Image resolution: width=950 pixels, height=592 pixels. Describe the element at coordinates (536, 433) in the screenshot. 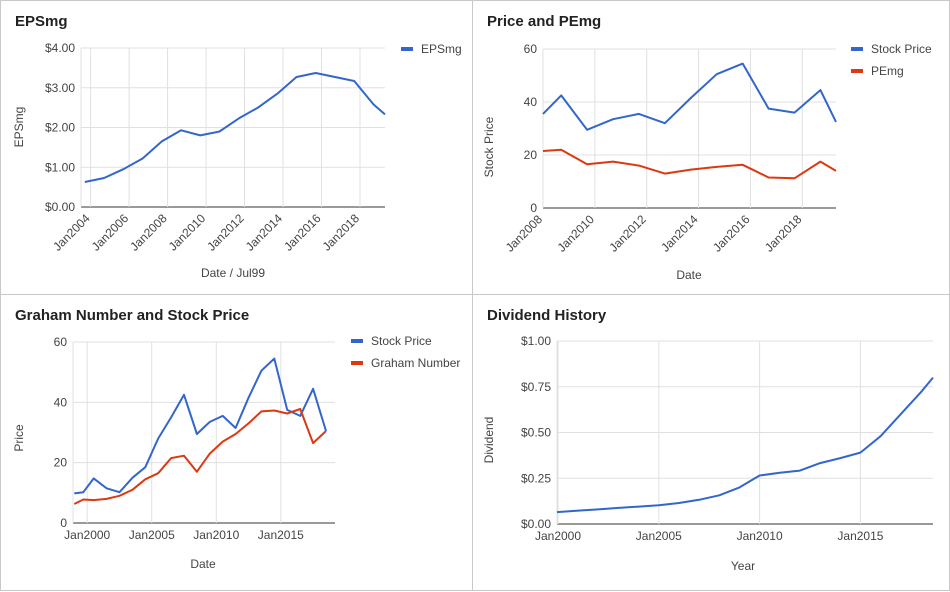

I see `y-tick-label: $0.50` at that location.